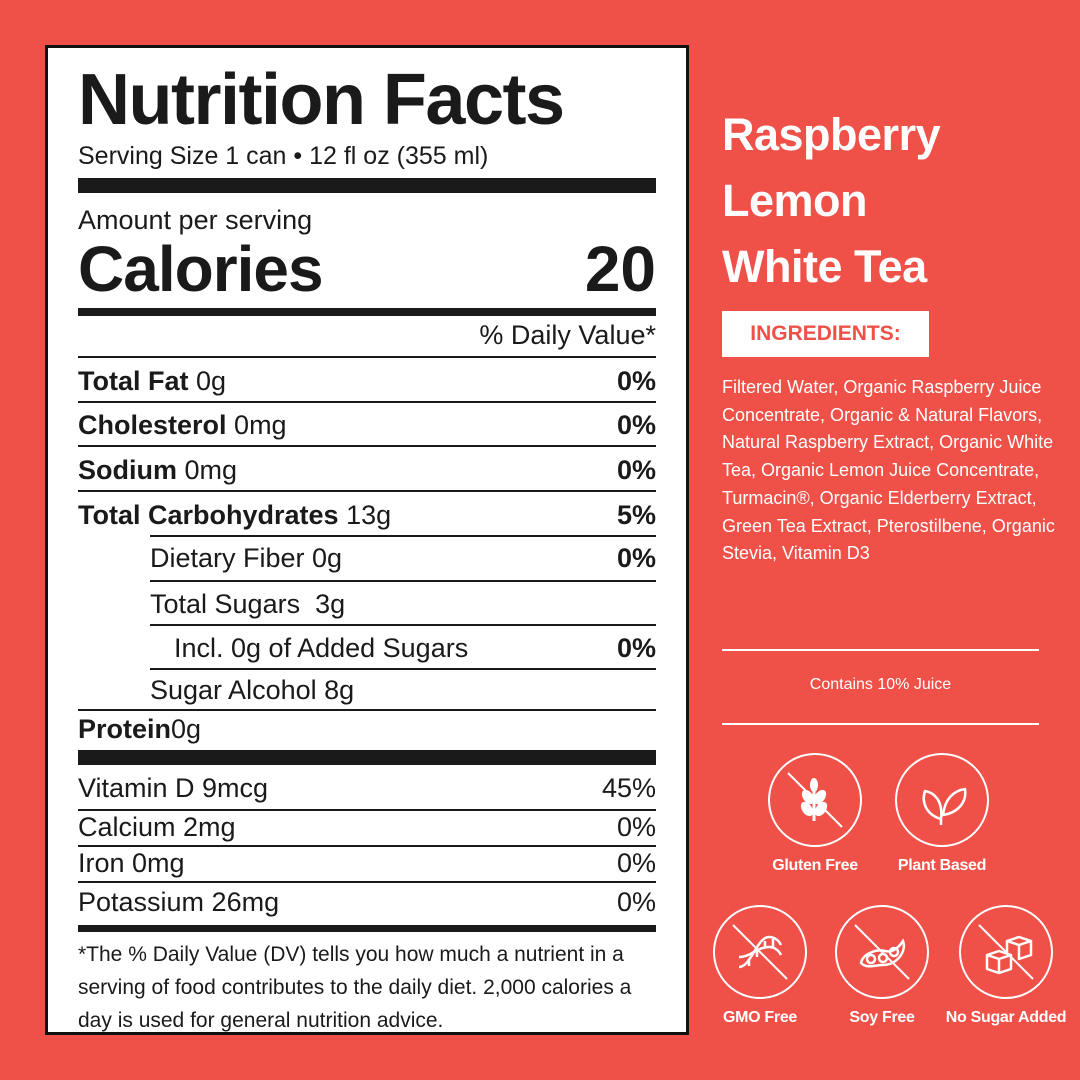 The image size is (1080, 1080). Describe the element at coordinates (252, 689) in the screenshot. I see `nutrient-text: Sugar Alcohol 8g` at that location.